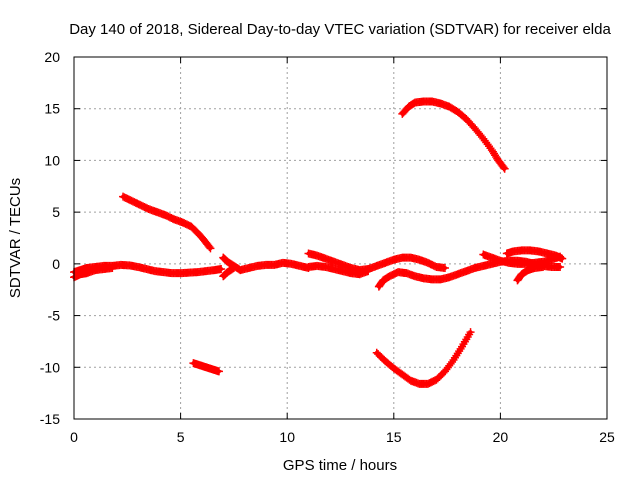 This screenshot has width=640, height=480. I want to click on x-axis-label: GPS time / hours, so click(340, 465).